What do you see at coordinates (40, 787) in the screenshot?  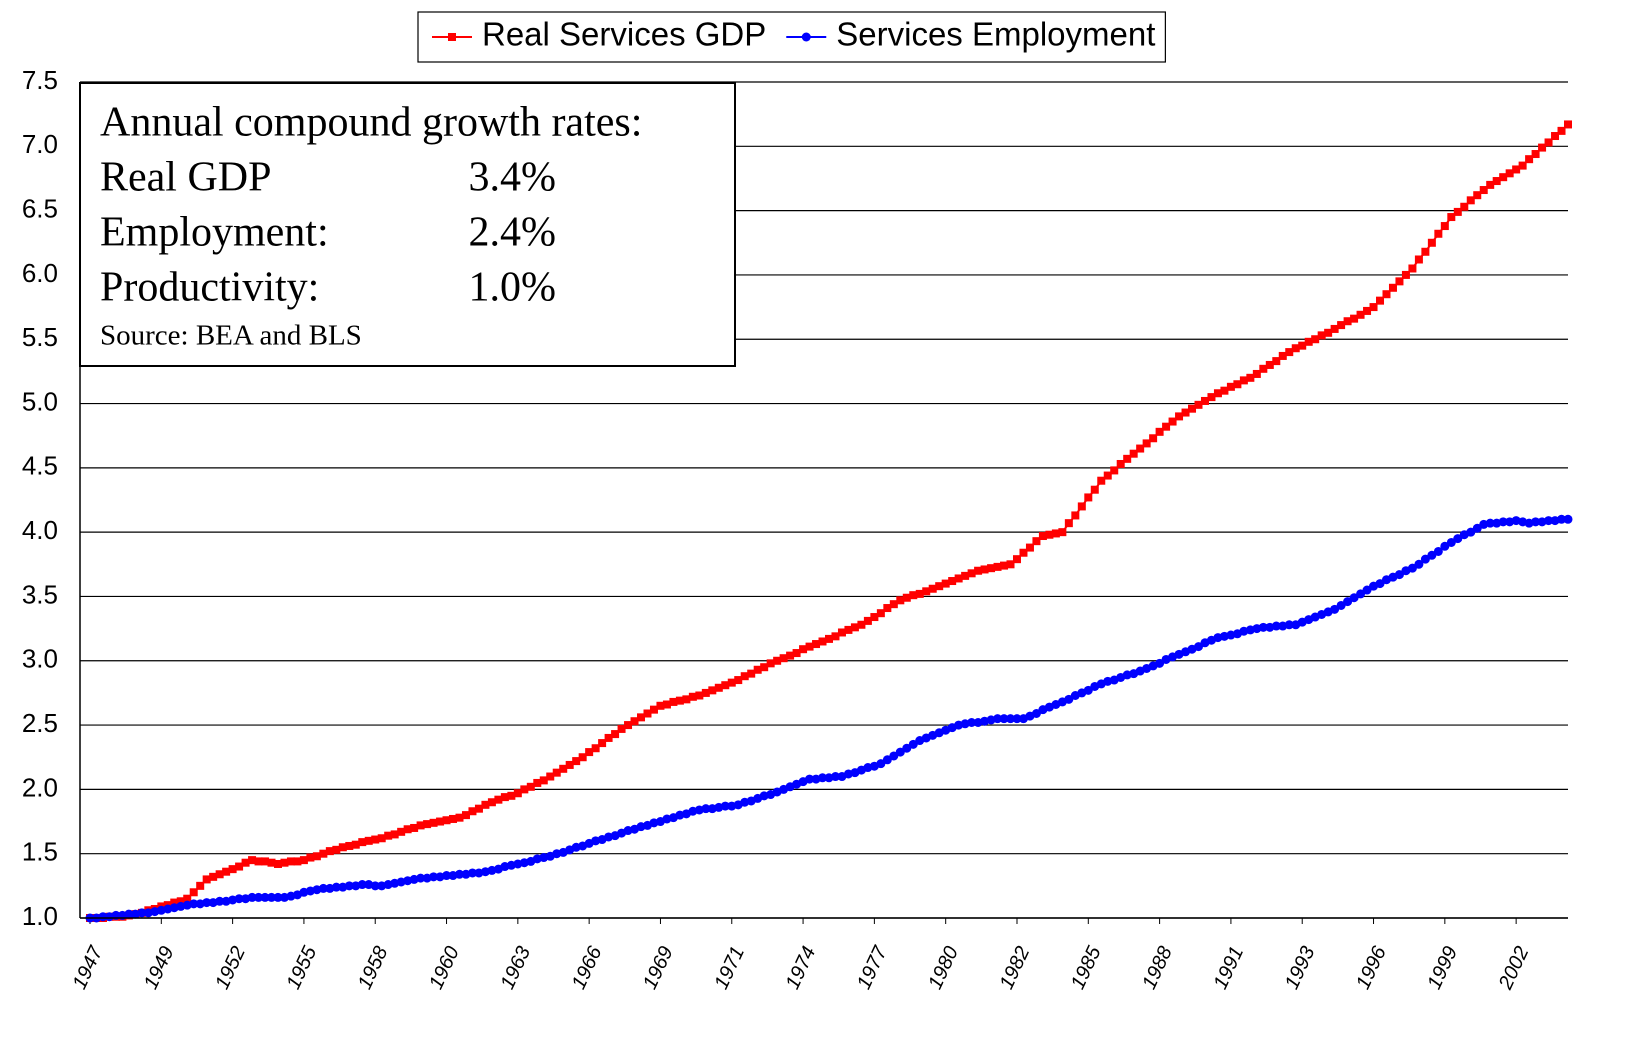 I see `y-tick-label: 2.0` at bounding box center [40, 787].